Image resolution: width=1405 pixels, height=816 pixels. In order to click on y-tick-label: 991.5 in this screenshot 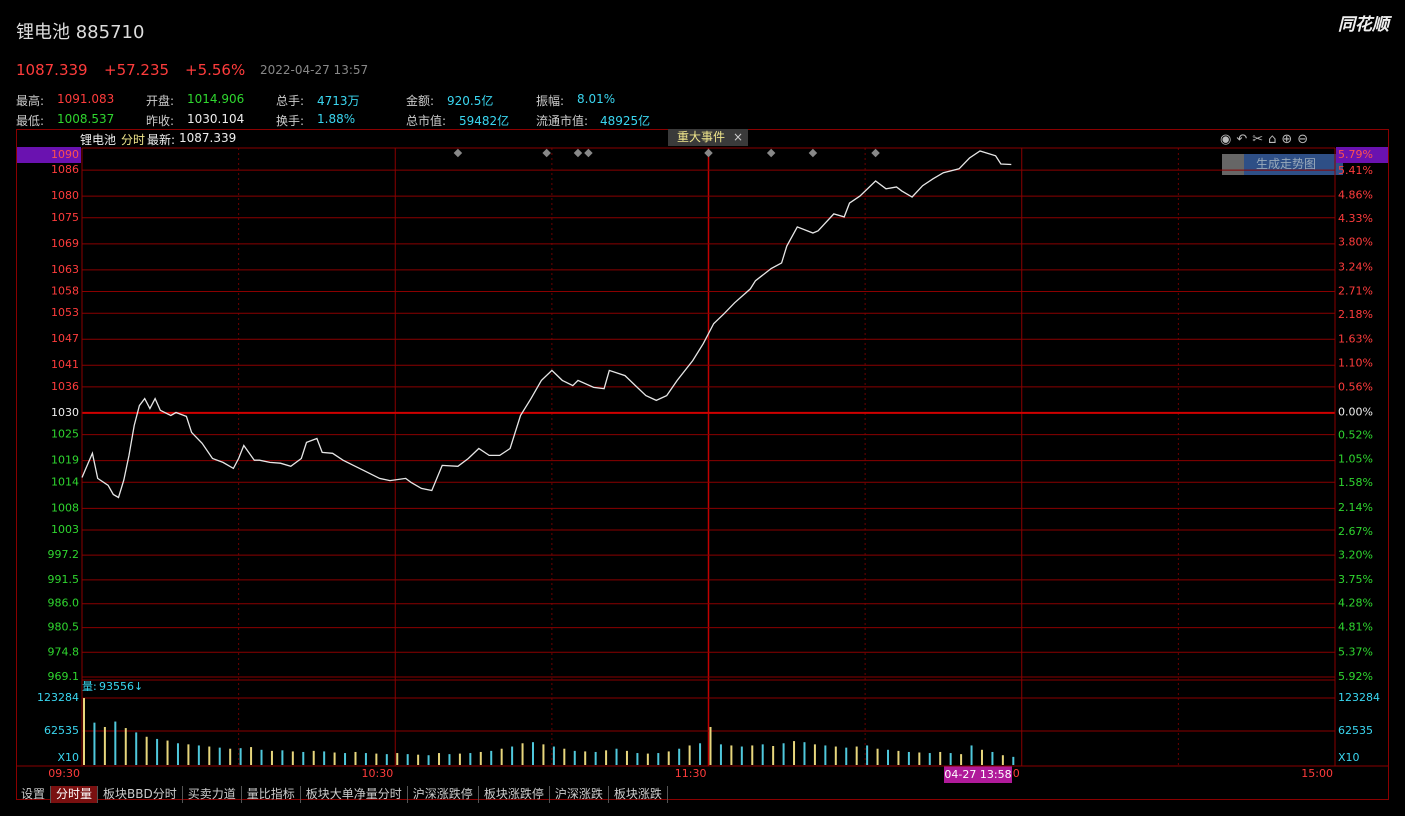, I will do `click(64, 579)`.